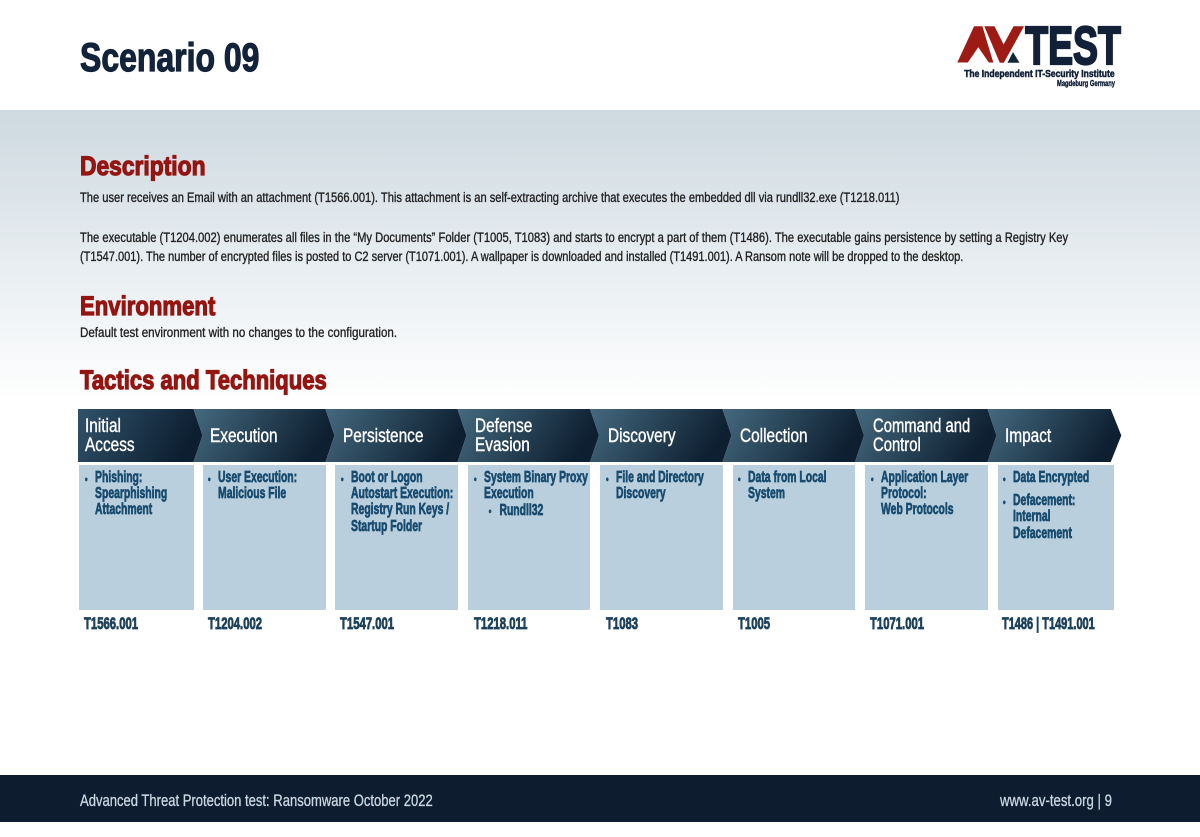 The width and height of the screenshot is (1200, 837). Describe the element at coordinates (1039, 74) in the screenshot. I see `svg-text:The Independent IT-Security In: The Independent IT-Security Institute` at that location.